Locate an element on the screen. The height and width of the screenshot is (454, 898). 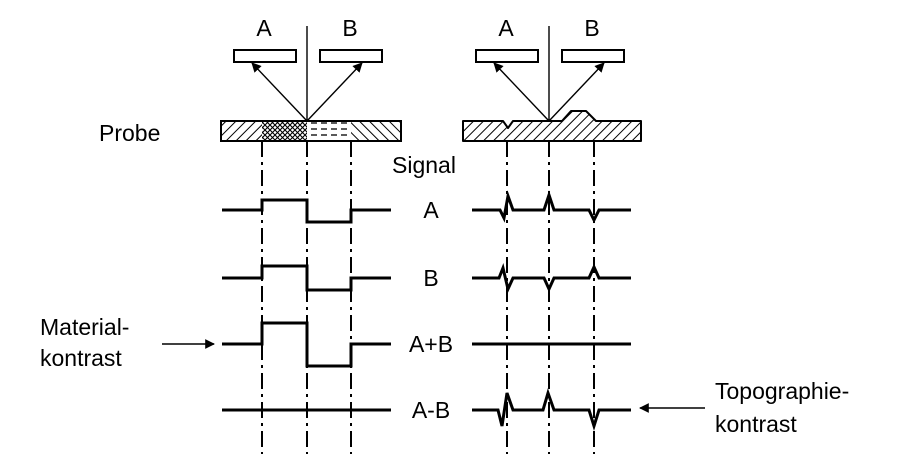
detector-b-right is located at coordinates (593, 56).